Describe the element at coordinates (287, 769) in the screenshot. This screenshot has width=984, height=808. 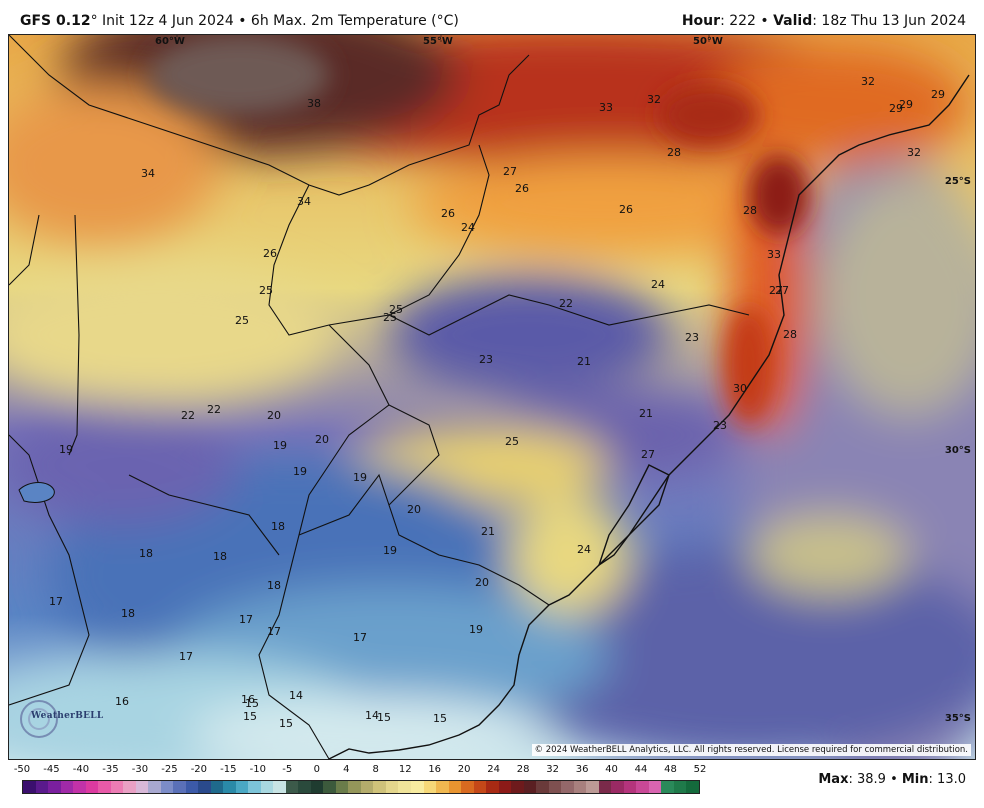
I see `legend-tick: -5` at that location.